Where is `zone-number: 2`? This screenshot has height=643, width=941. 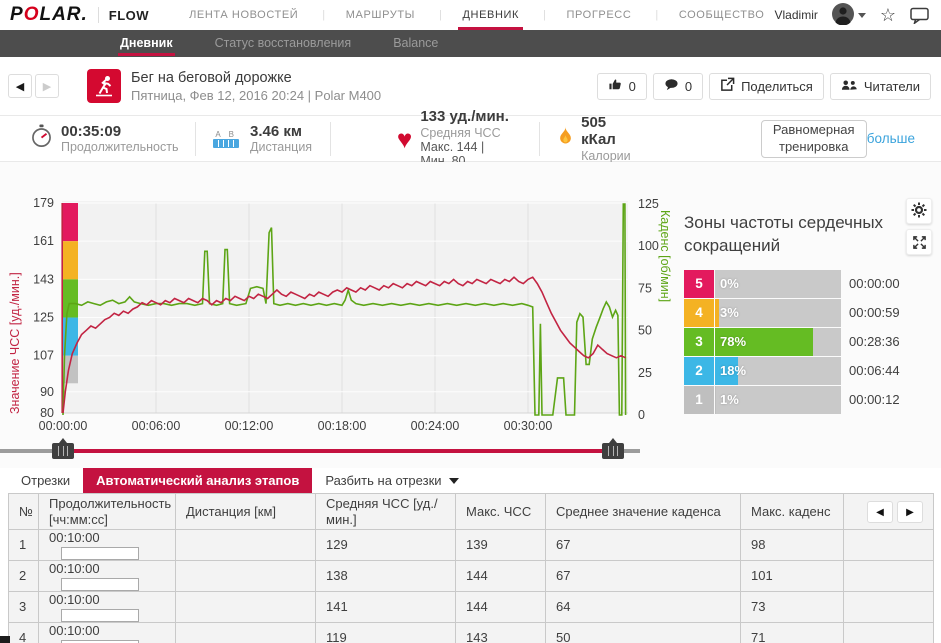
zone-number: 2 is located at coordinates (699, 370).